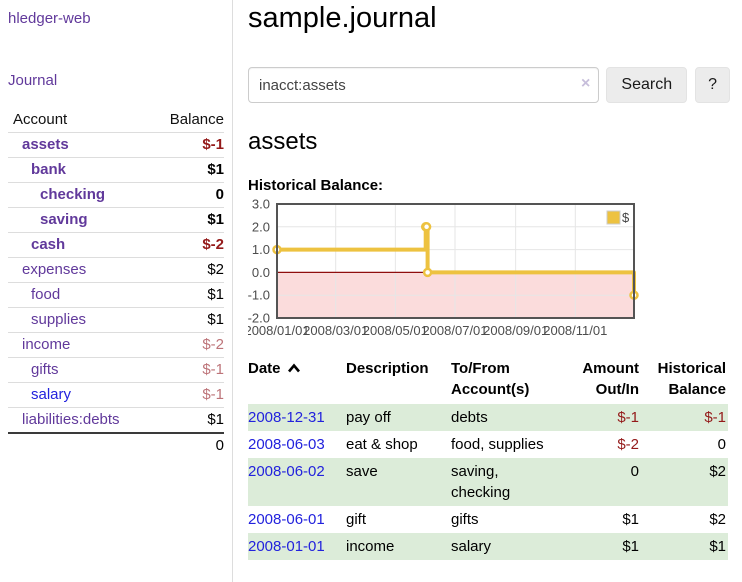  I want to click on account-link: checking, so click(73, 194).